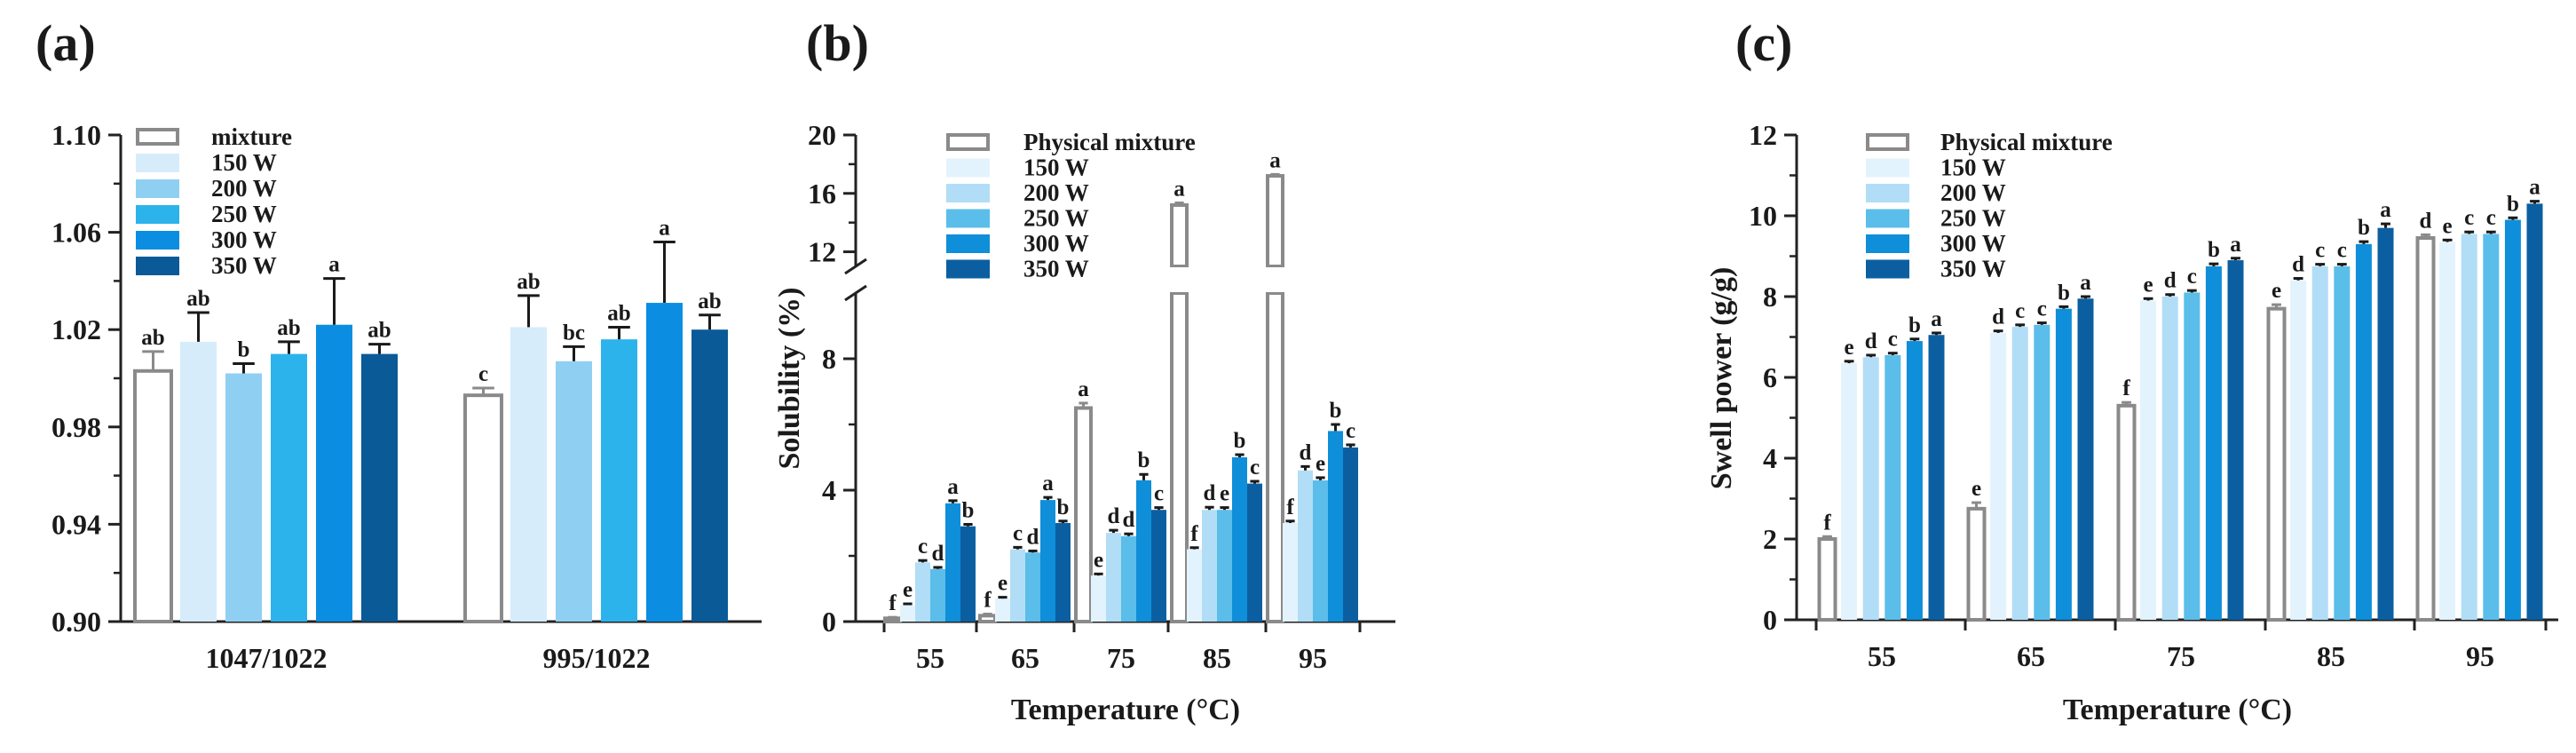  Describe the element at coordinates (789, 379) in the screenshot. I see `y-axis-title: Solubility (%)` at that location.